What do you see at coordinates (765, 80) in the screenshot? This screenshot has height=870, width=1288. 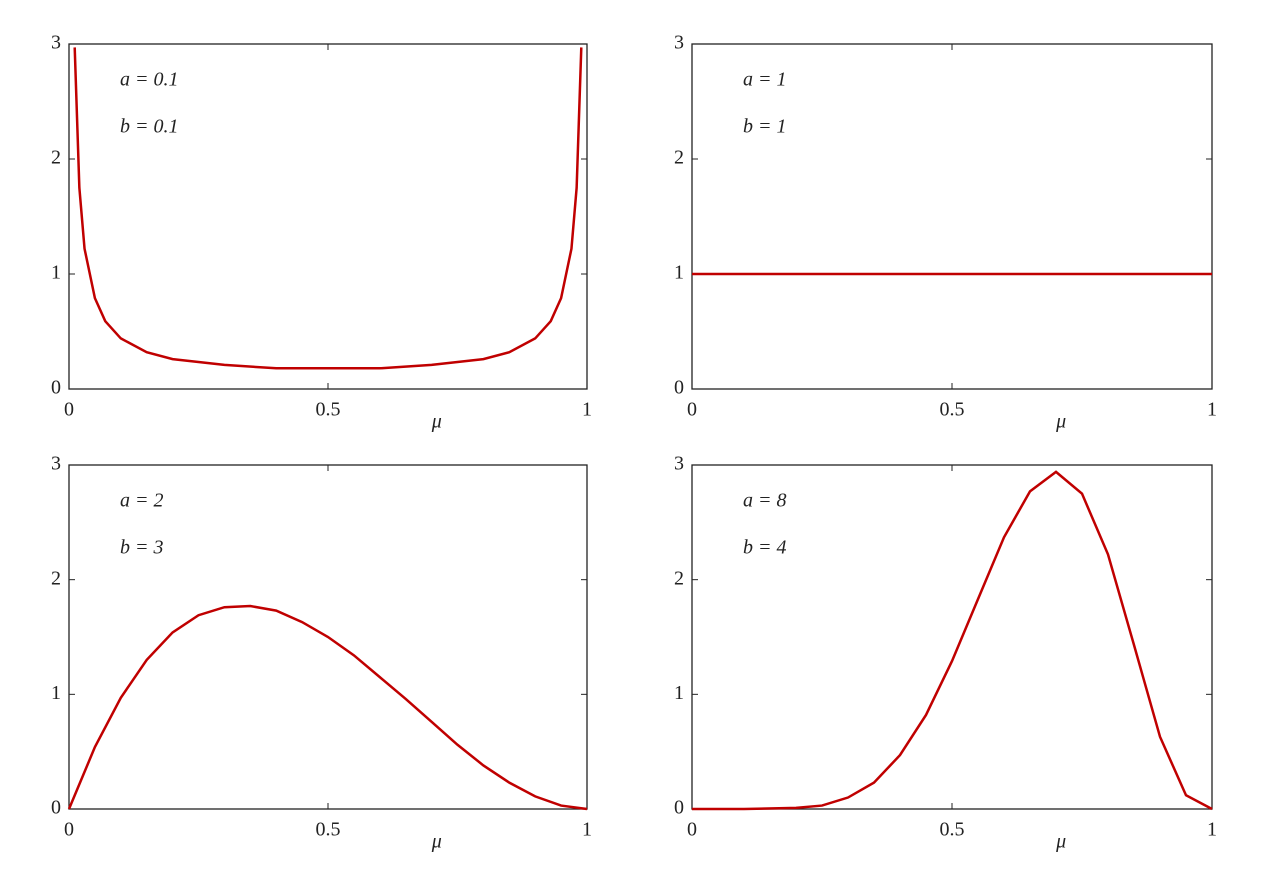 I see `annotation: a = 1` at bounding box center [765, 80].